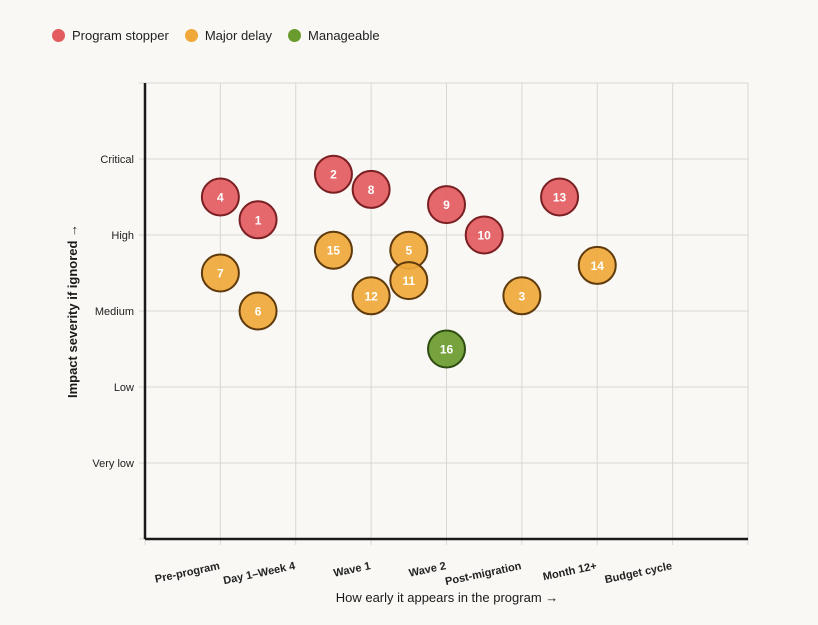  I want to click on legend-label: Major delay, so click(238, 35).